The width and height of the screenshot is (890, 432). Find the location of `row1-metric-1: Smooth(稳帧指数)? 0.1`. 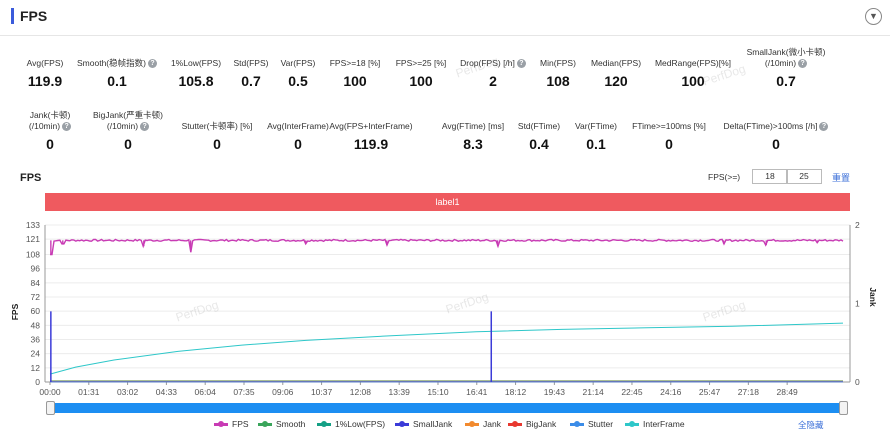

row1-metric-1: Smooth(稳帧指数)? 0.1 is located at coordinates (117, 73).